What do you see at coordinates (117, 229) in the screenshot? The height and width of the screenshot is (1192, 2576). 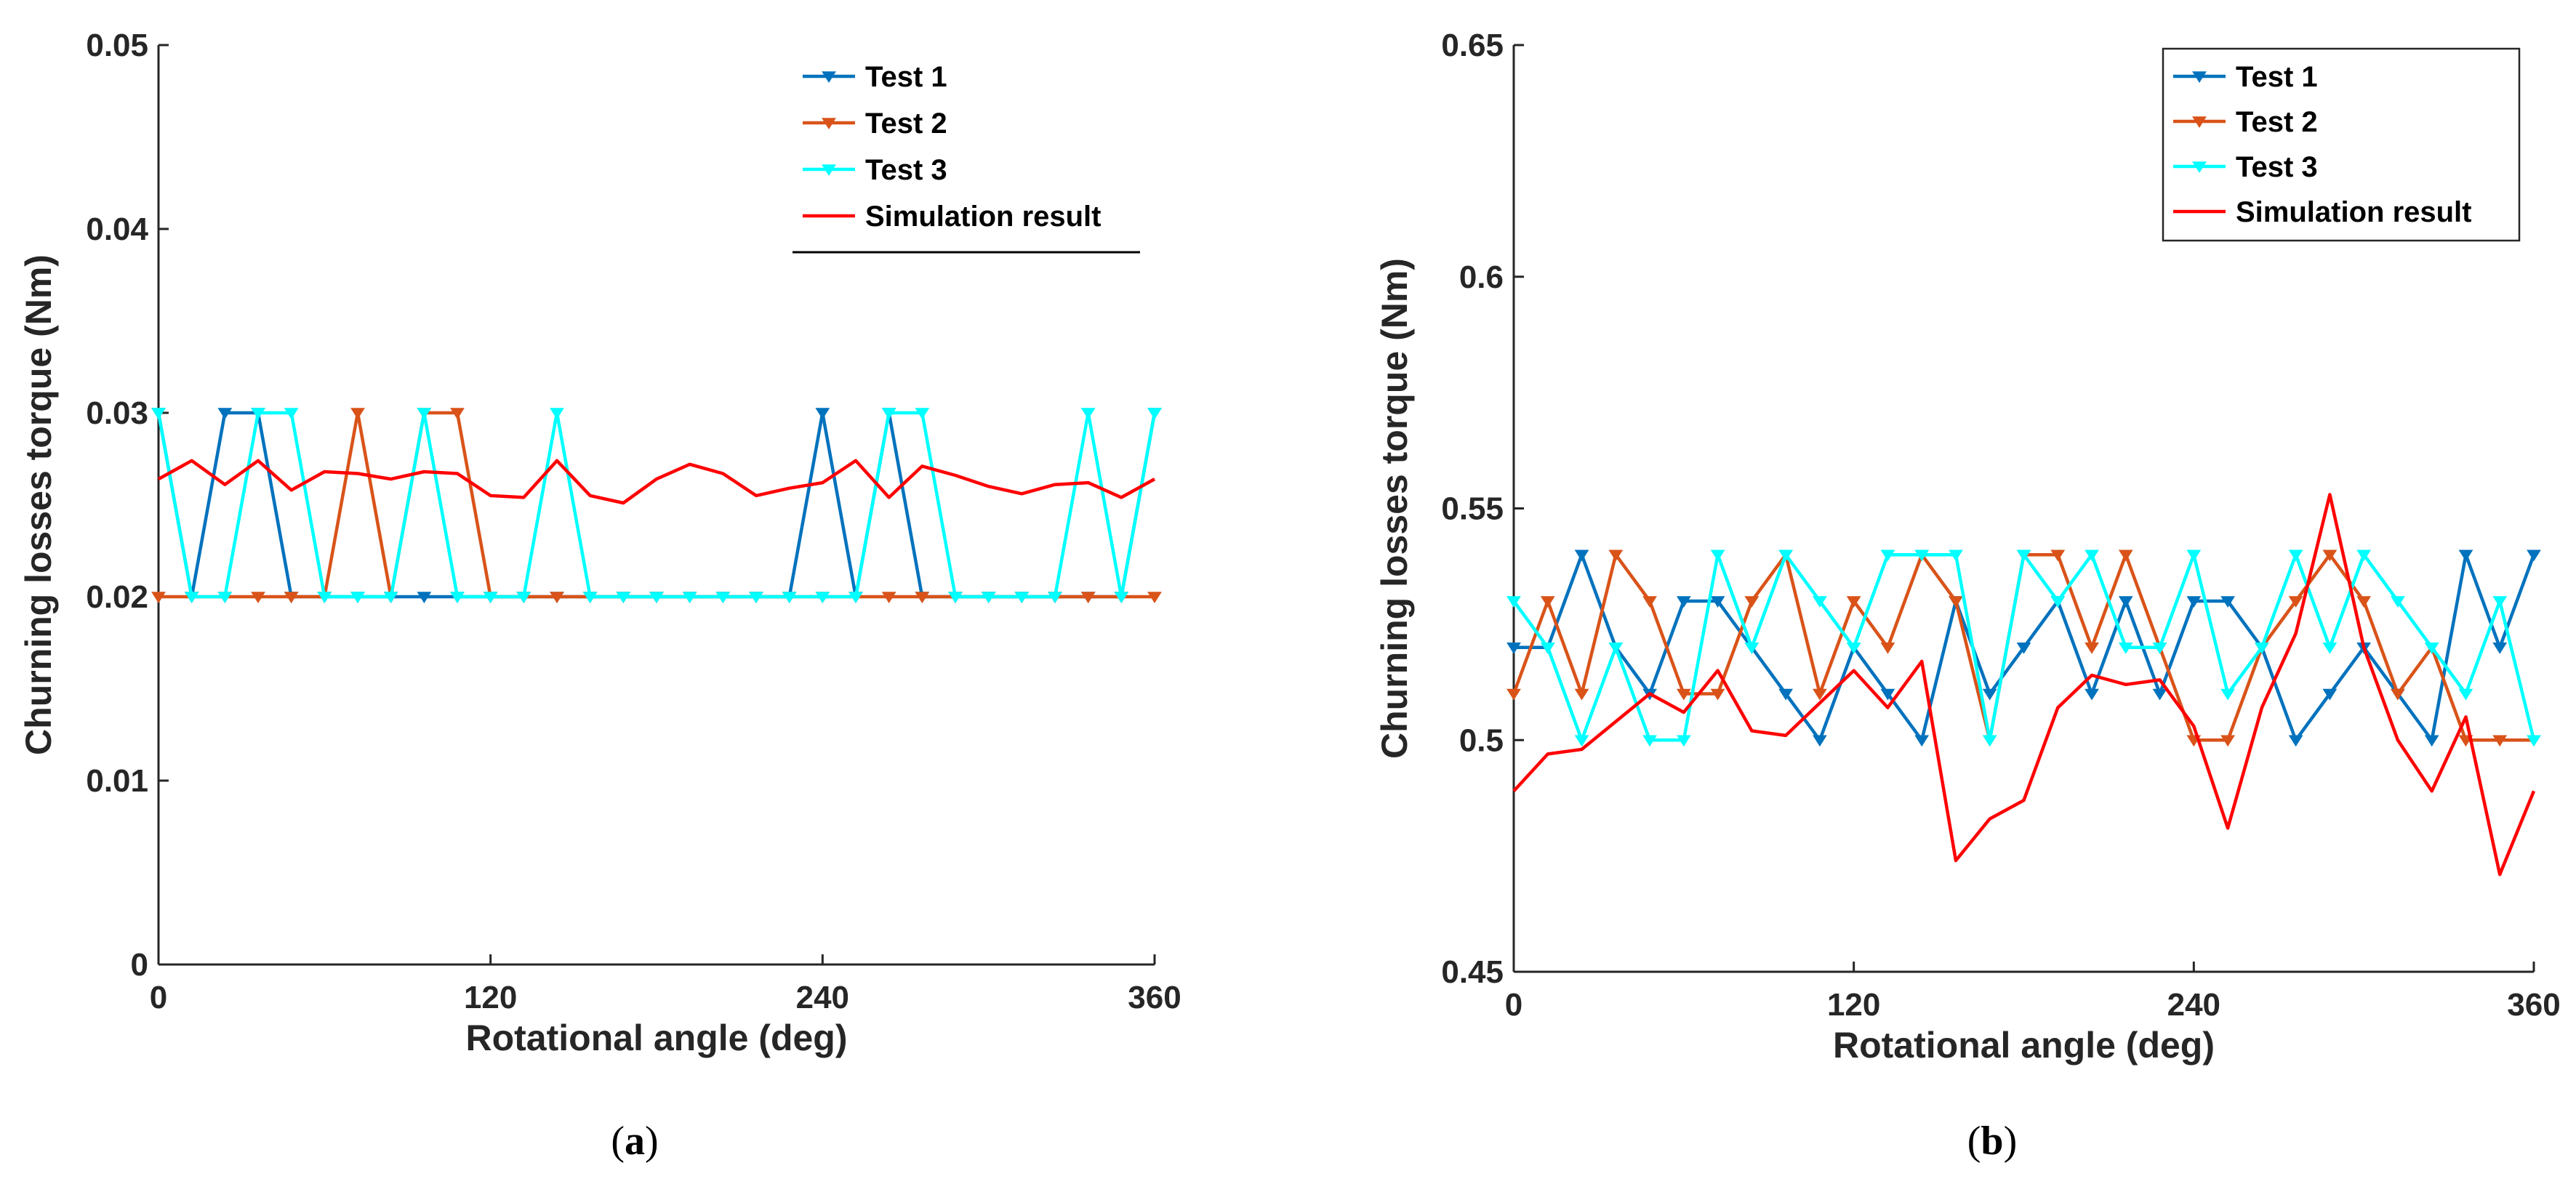 I see `y-tick-label: 0.04` at bounding box center [117, 229].